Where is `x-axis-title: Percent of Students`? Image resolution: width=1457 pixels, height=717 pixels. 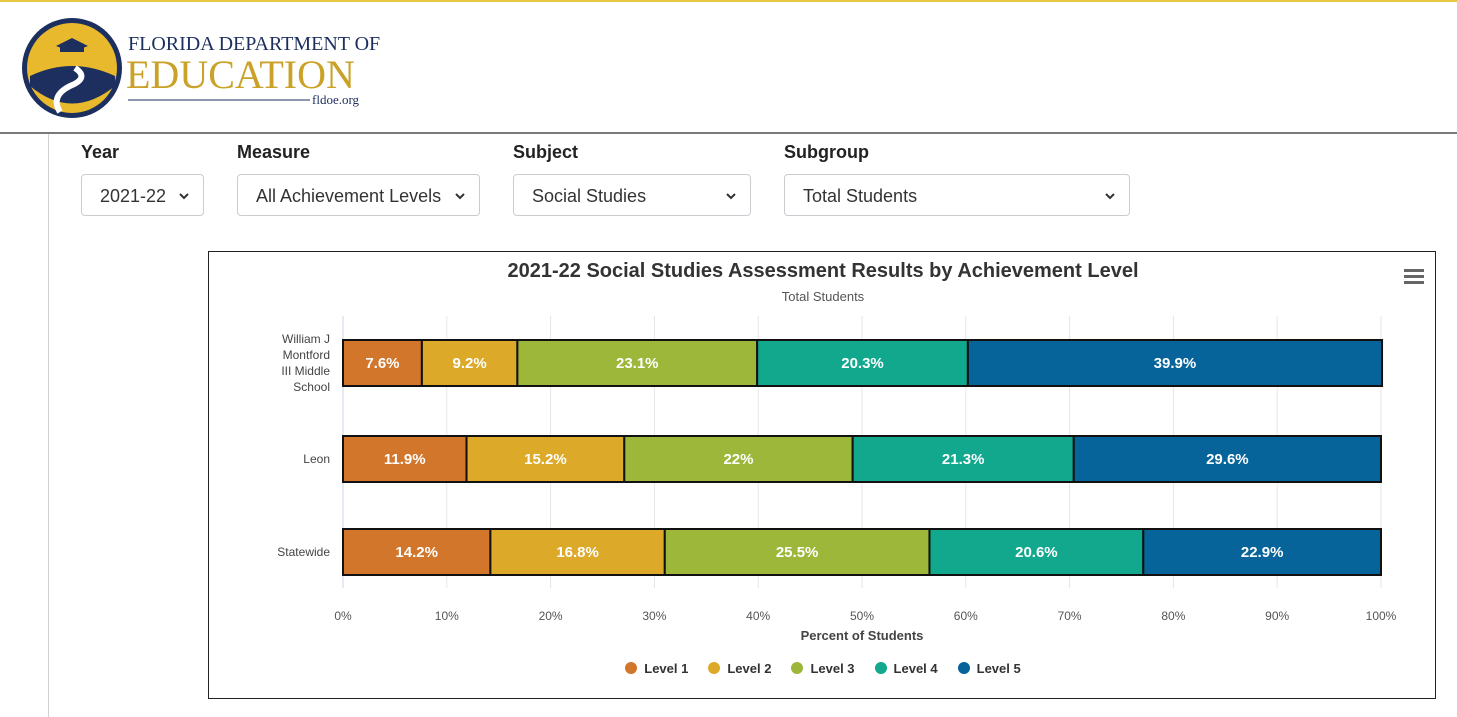
x-axis-title: Percent of Students is located at coordinates (862, 635).